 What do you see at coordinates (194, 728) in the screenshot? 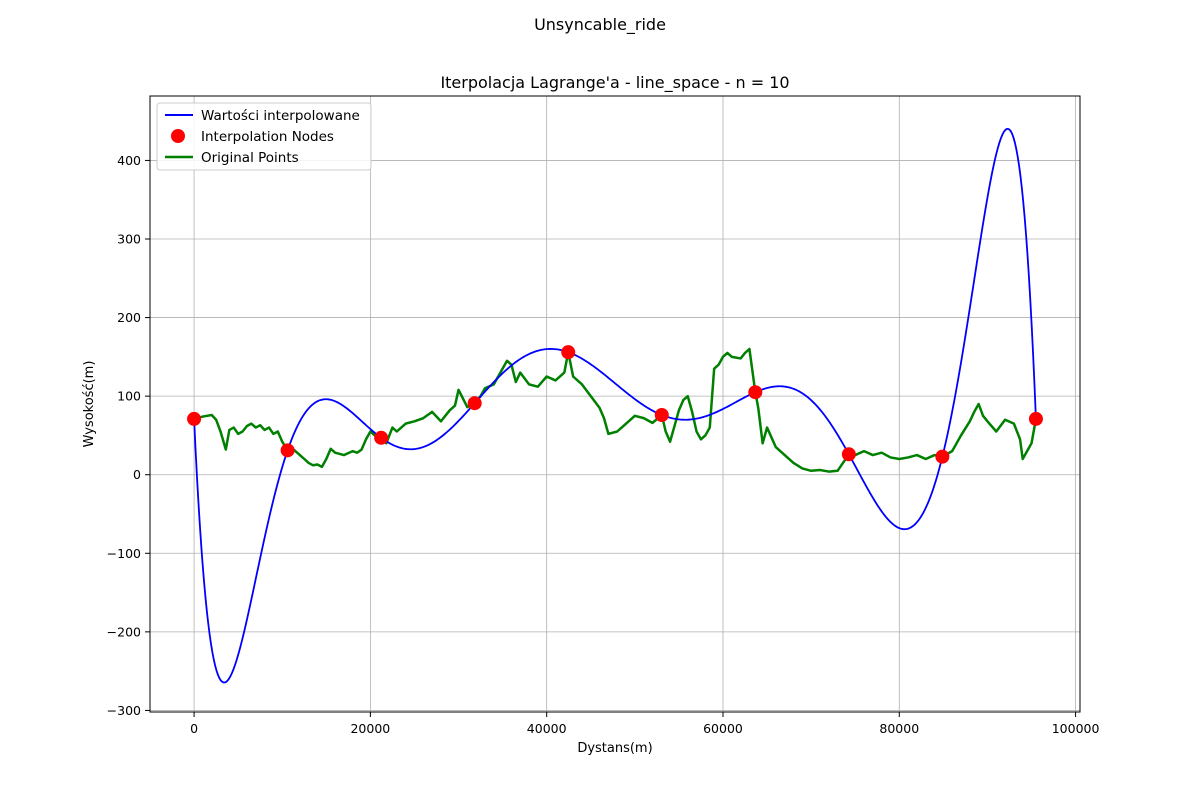
I see `x-tick-label: 0` at bounding box center [194, 728].